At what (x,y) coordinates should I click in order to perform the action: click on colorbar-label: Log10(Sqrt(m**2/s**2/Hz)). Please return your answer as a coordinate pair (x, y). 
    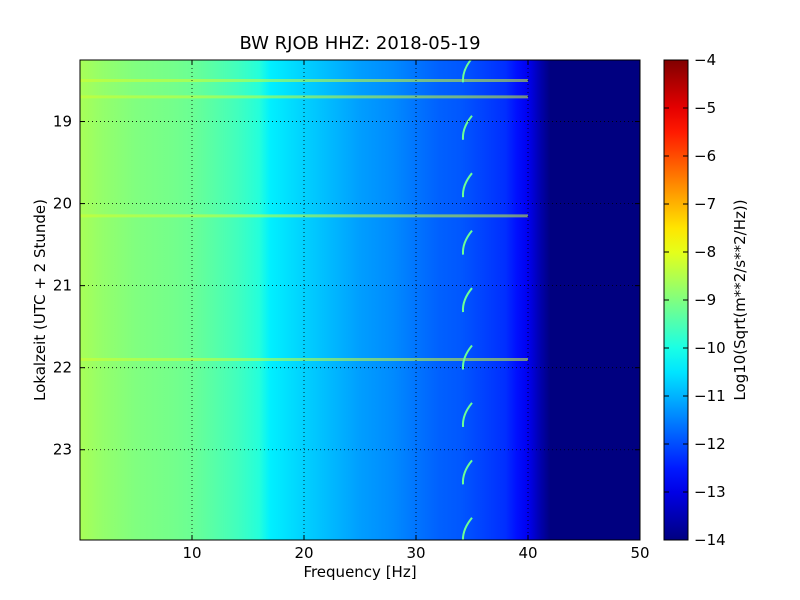
    Looking at the image, I should click on (740, 299).